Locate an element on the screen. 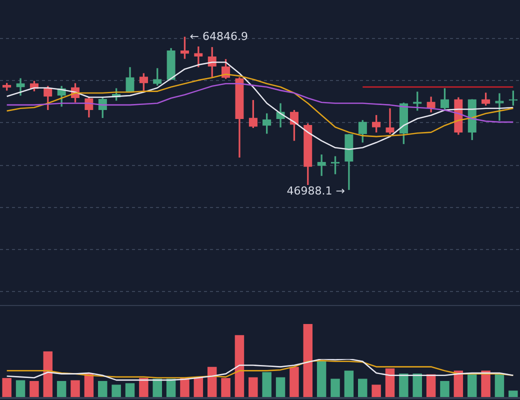 The height and width of the screenshot is (400, 520). annotation: 46988.1 → is located at coordinates (315, 191).